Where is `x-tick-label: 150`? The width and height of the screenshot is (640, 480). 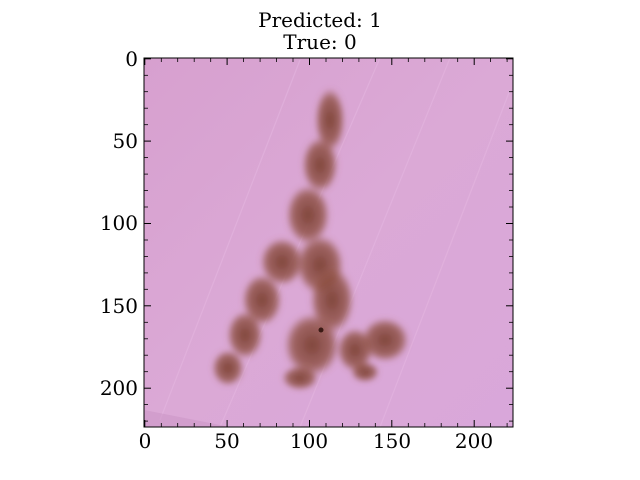 x-tick-label: 150 is located at coordinates (392, 441).